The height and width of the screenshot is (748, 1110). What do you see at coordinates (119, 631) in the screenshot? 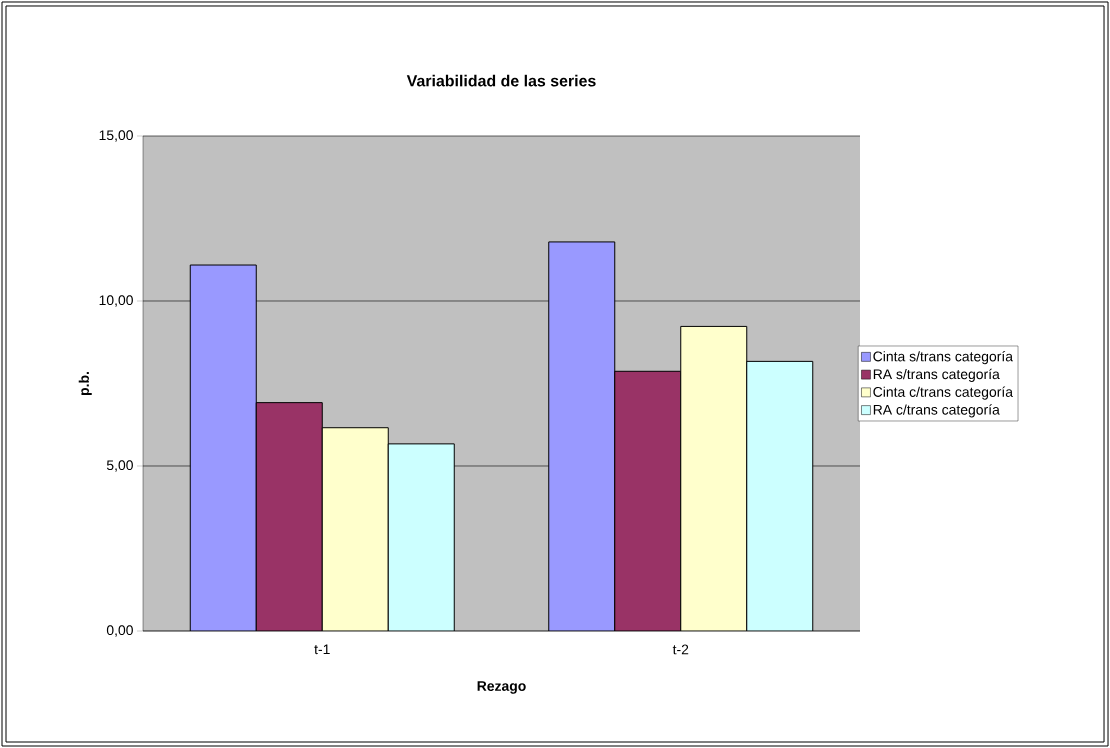
I see `y-tick-label: 0,00` at bounding box center [119, 631].